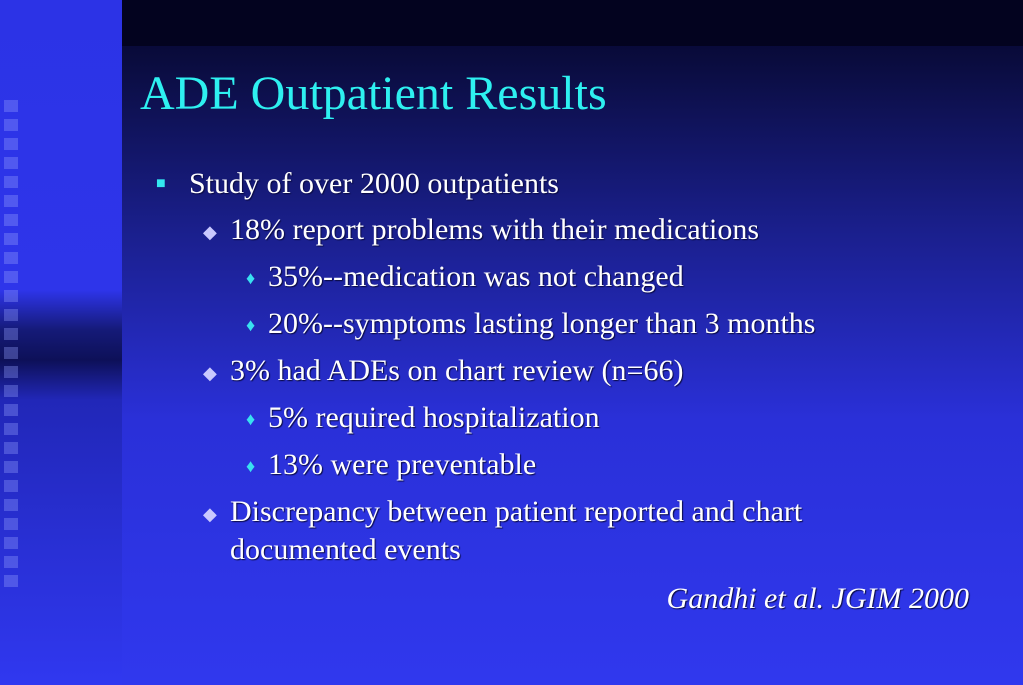 The image size is (1023, 685). What do you see at coordinates (15, 360) in the screenshot?
I see `decorative-squares` at bounding box center [15, 360].